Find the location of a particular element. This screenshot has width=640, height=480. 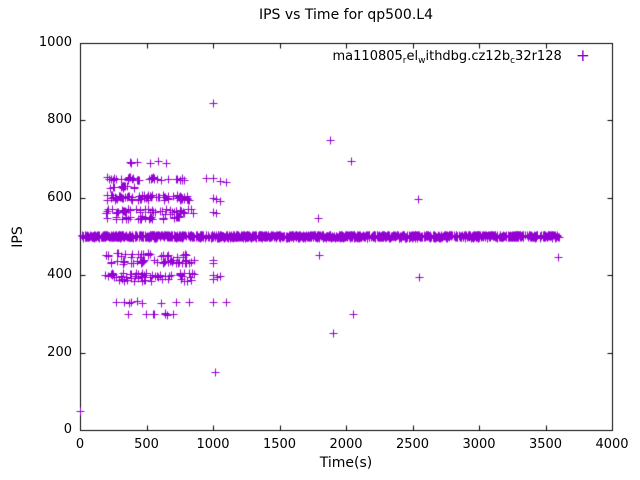

y-tick-label: 200 is located at coordinates (59, 352).